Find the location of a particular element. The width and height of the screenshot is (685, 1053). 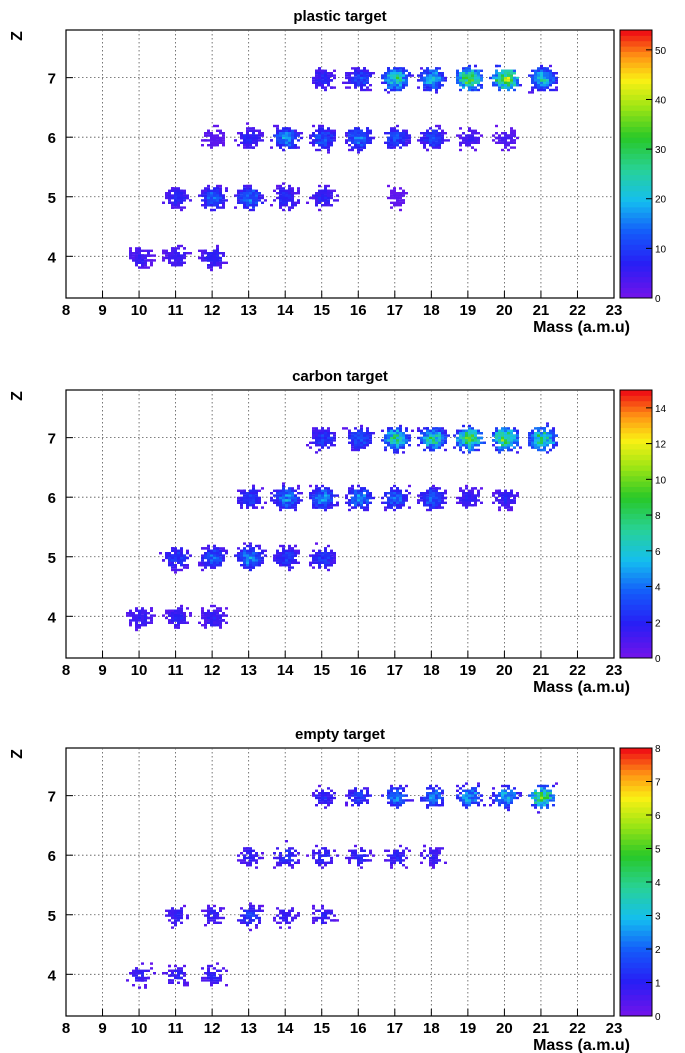

y-tick-label: 4 is located at coordinates (52, 257).